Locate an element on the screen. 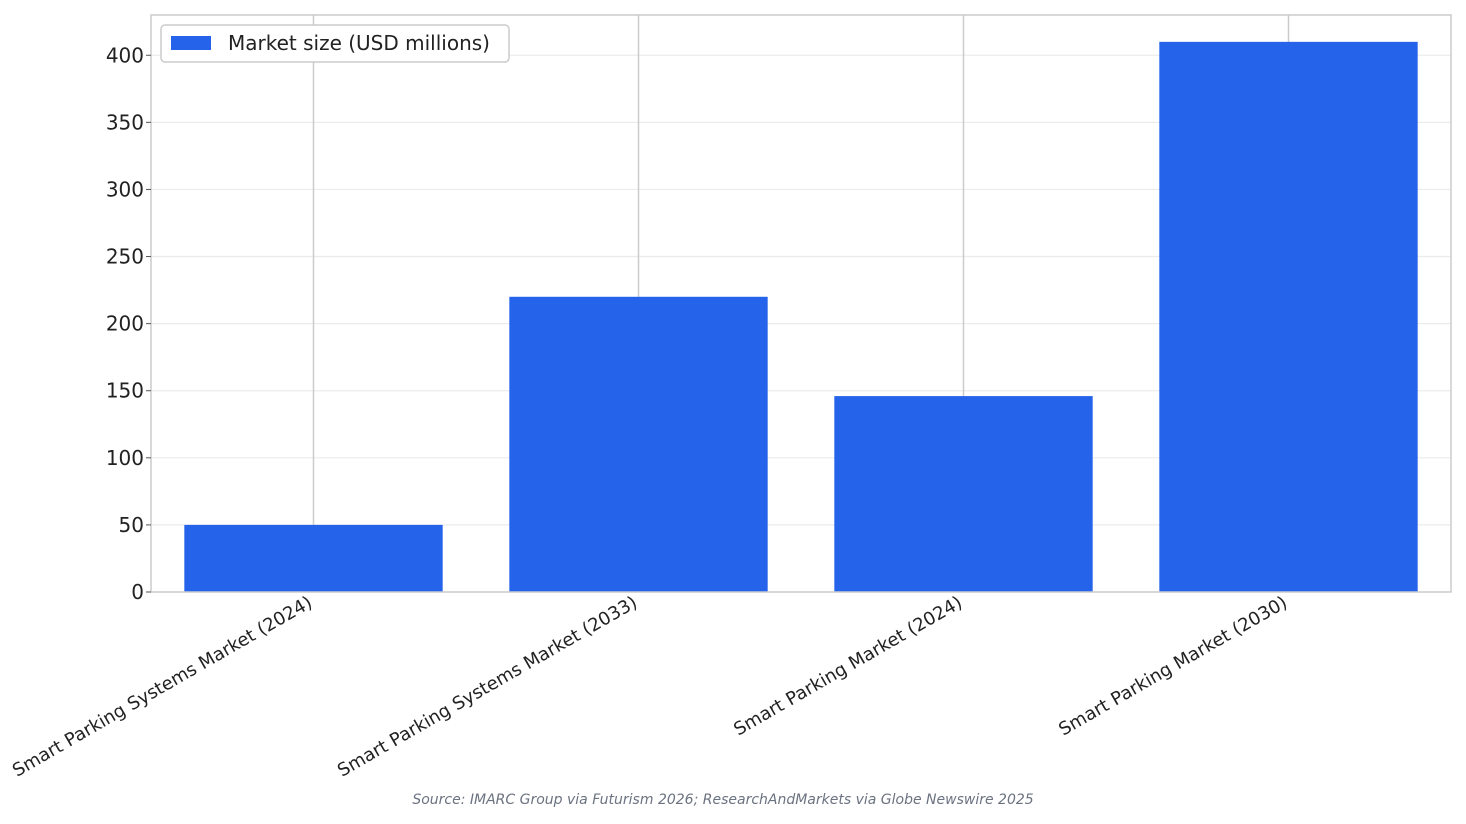 This screenshot has width=1466, height=824. x-category-label: Smart Parking Market (2024) is located at coordinates (848, 666).